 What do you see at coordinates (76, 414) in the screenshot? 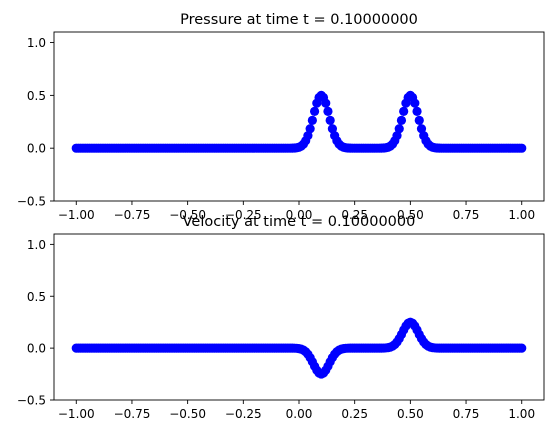
I see `velocity-x-tick-label: −1.00` at bounding box center [76, 414].